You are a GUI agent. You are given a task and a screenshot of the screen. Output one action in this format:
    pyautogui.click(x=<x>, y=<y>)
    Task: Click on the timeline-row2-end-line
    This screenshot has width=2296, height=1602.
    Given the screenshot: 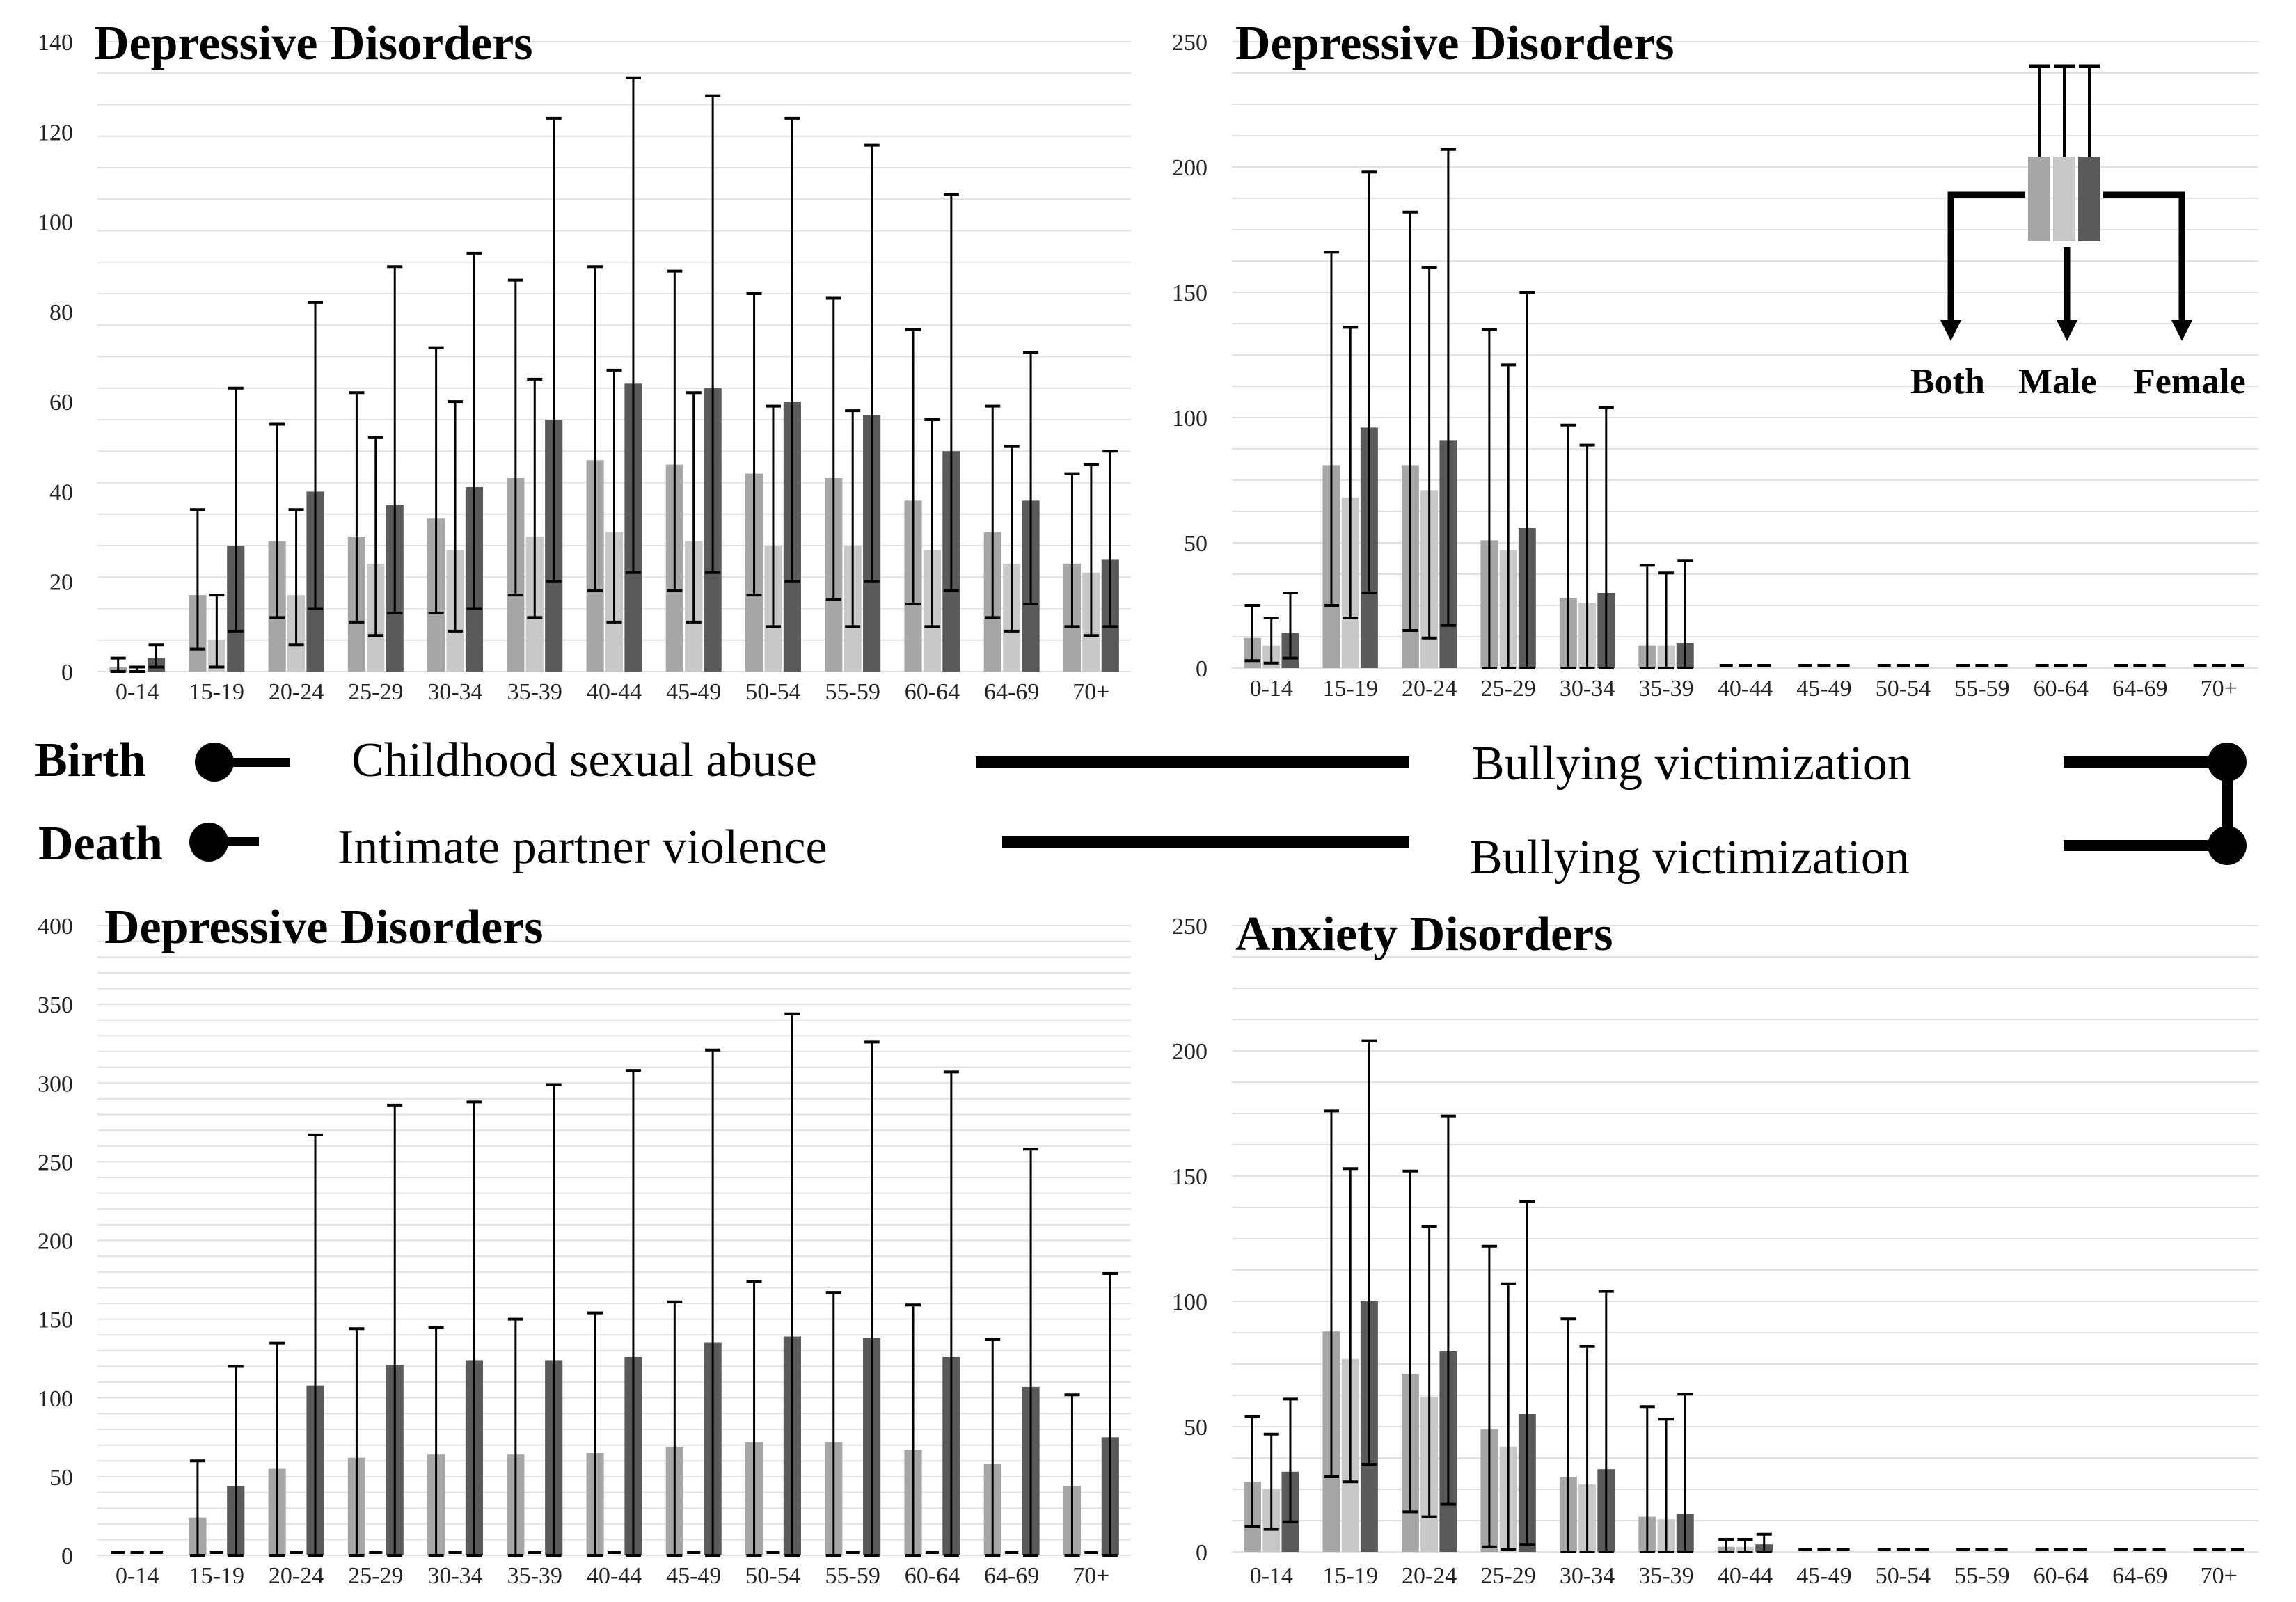 What is the action you would take?
    pyautogui.click(x=2145, y=845)
    